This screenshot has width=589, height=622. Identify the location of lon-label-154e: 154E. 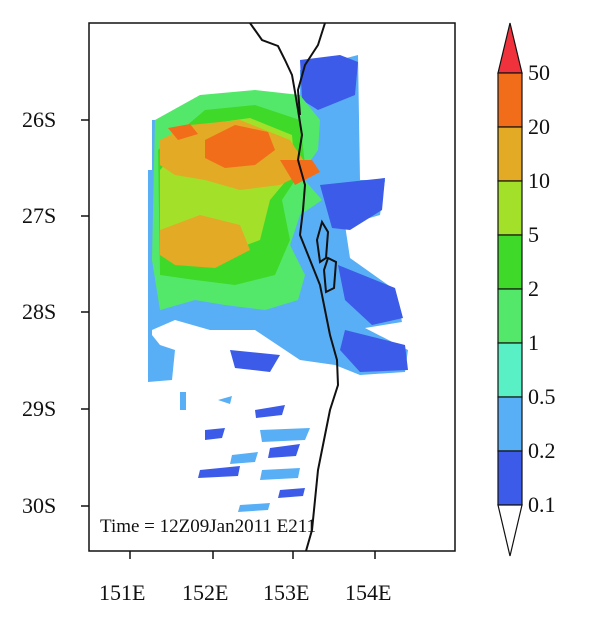
(368, 592).